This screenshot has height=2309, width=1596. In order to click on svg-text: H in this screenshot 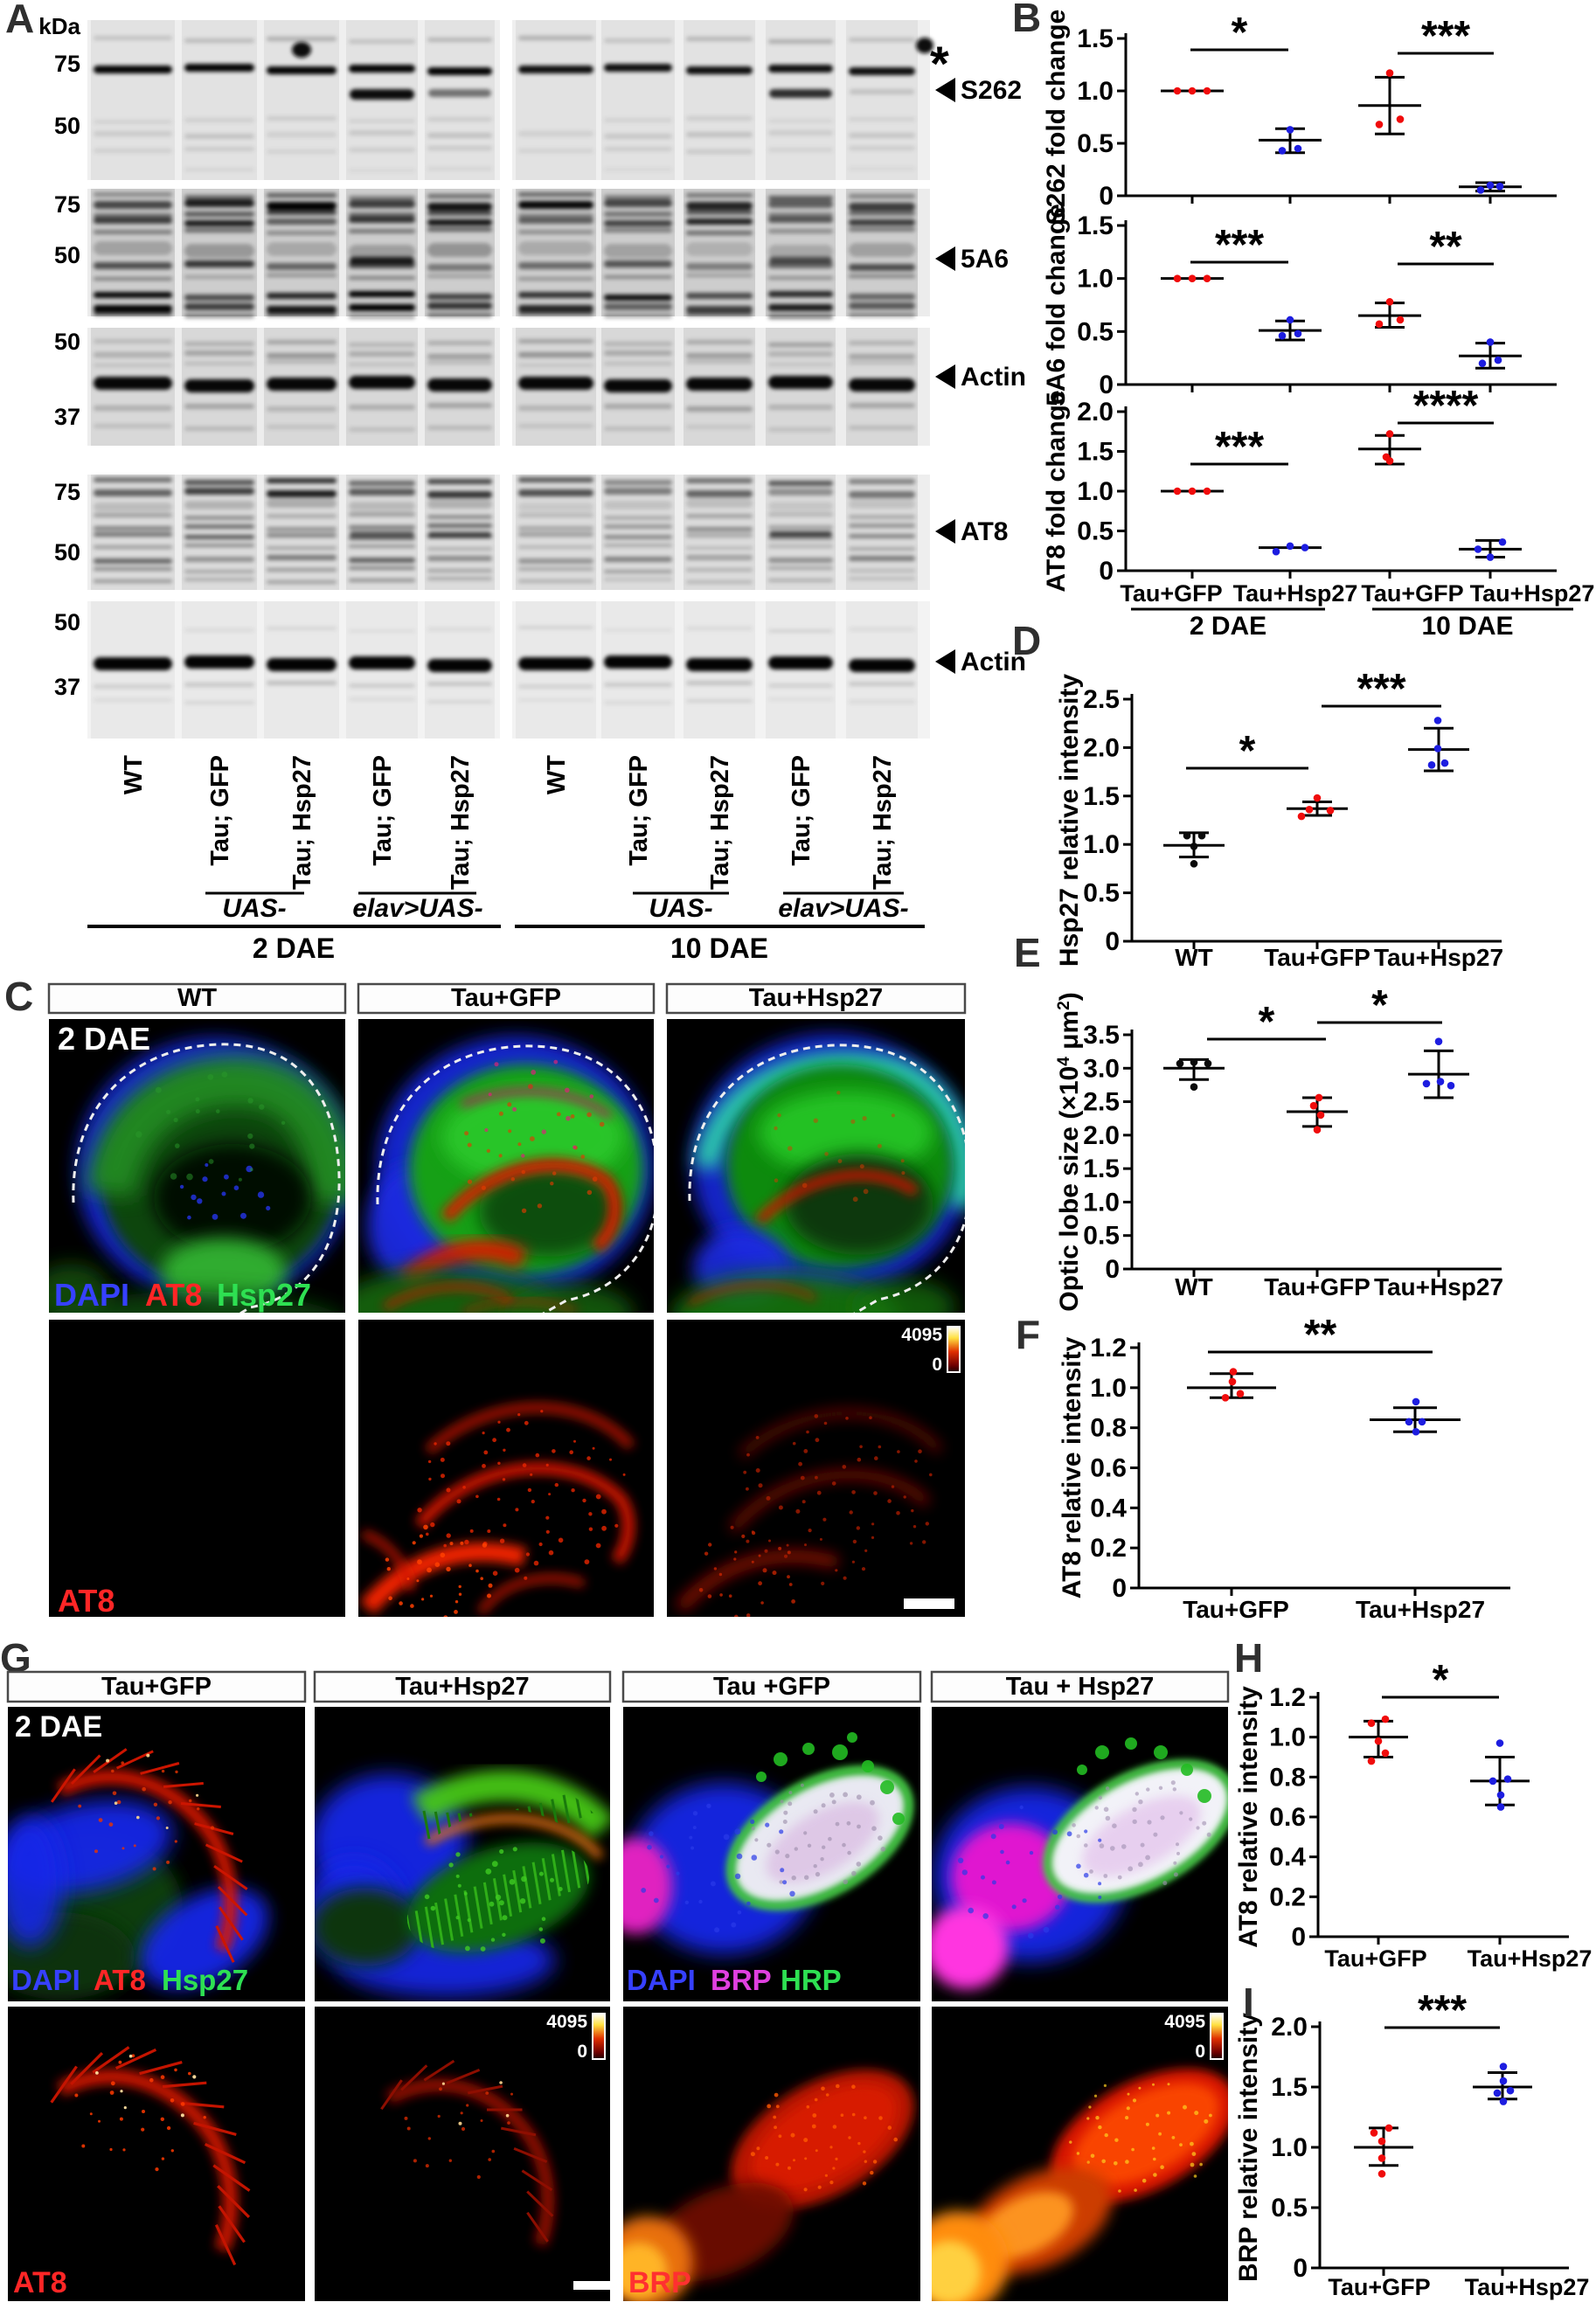, I will do `click(1248, 1658)`.